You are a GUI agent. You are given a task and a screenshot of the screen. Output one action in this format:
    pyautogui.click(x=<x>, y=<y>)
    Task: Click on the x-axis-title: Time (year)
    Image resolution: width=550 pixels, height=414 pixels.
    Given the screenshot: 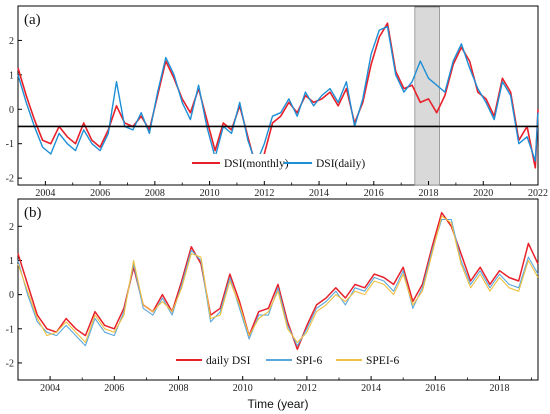 What is the action you would take?
    pyautogui.click(x=278, y=404)
    